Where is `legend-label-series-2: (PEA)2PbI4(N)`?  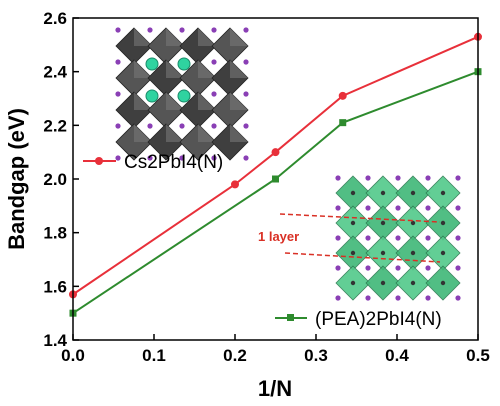 legend-label-series-2: (PEA)2PbI4(N) is located at coordinates (378, 319).